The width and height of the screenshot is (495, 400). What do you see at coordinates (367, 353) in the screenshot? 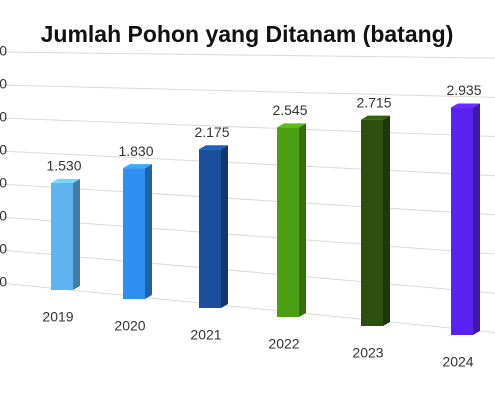
I see `x-tick-label: 2023` at bounding box center [367, 353].